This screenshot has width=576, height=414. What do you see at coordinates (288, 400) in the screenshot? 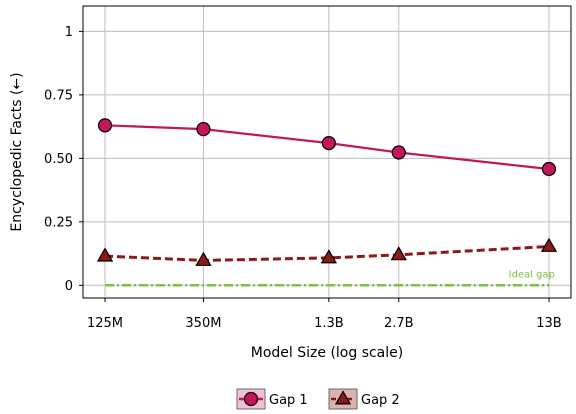
I see `legend-label: Gap 1` at bounding box center [288, 400].